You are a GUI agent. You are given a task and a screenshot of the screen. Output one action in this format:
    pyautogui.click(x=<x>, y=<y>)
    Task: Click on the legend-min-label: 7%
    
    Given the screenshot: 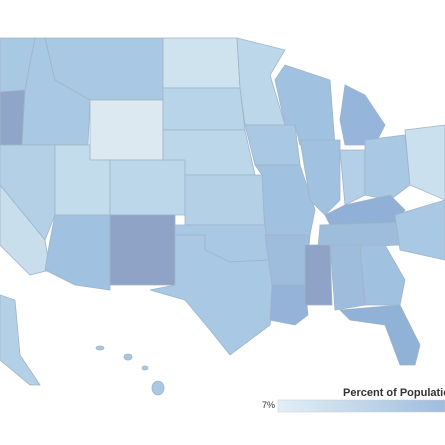 What is the action you would take?
    pyautogui.click(x=268, y=405)
    